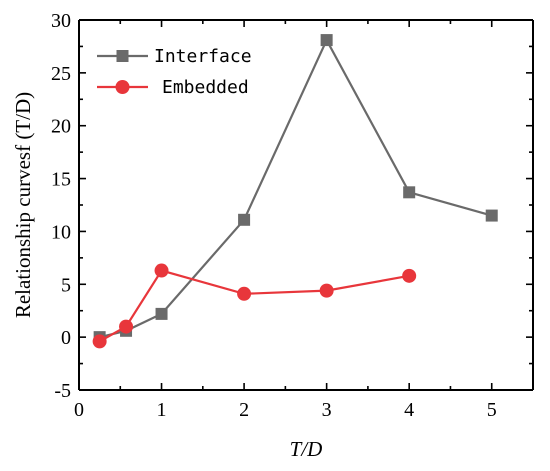 The height and width of the screenshot is (471, 550). Describe the element at coordinates (66, 338) in the screenshot. I see `y-tick-label: 0` at that location.